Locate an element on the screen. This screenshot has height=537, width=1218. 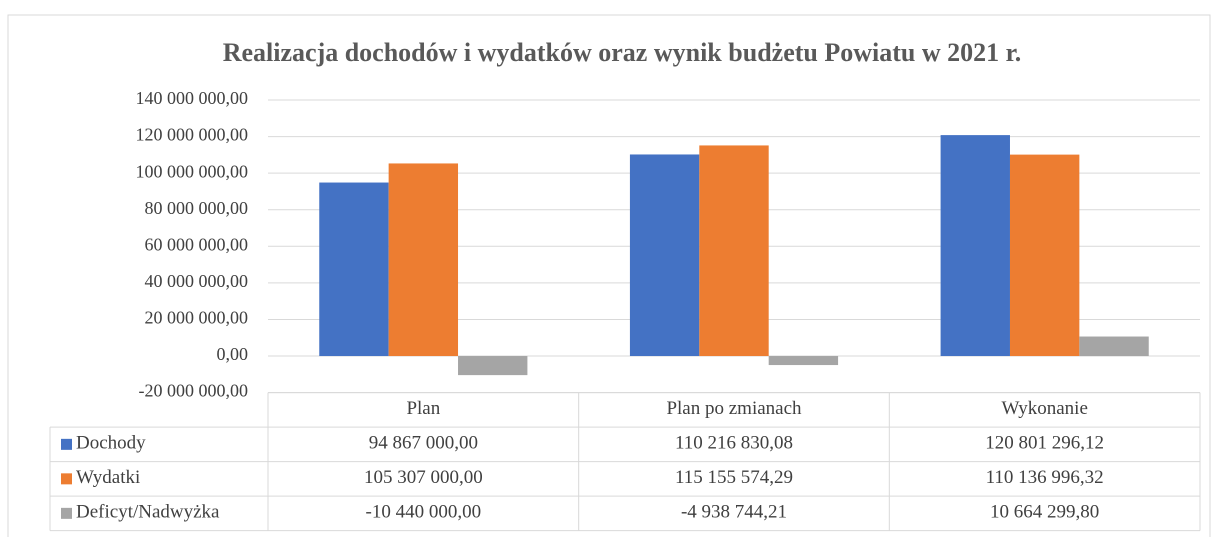
table-value: 110 136 996,32 is located at coordinates (1045, 477).